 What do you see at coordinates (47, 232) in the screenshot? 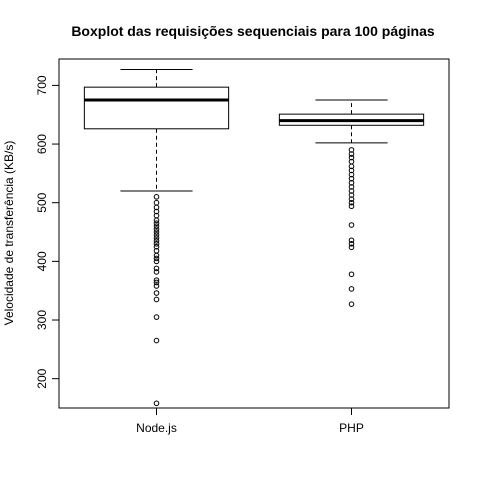
I see `y-axis: 200 300 400 500 600 700` at bounding box center [47, 232].